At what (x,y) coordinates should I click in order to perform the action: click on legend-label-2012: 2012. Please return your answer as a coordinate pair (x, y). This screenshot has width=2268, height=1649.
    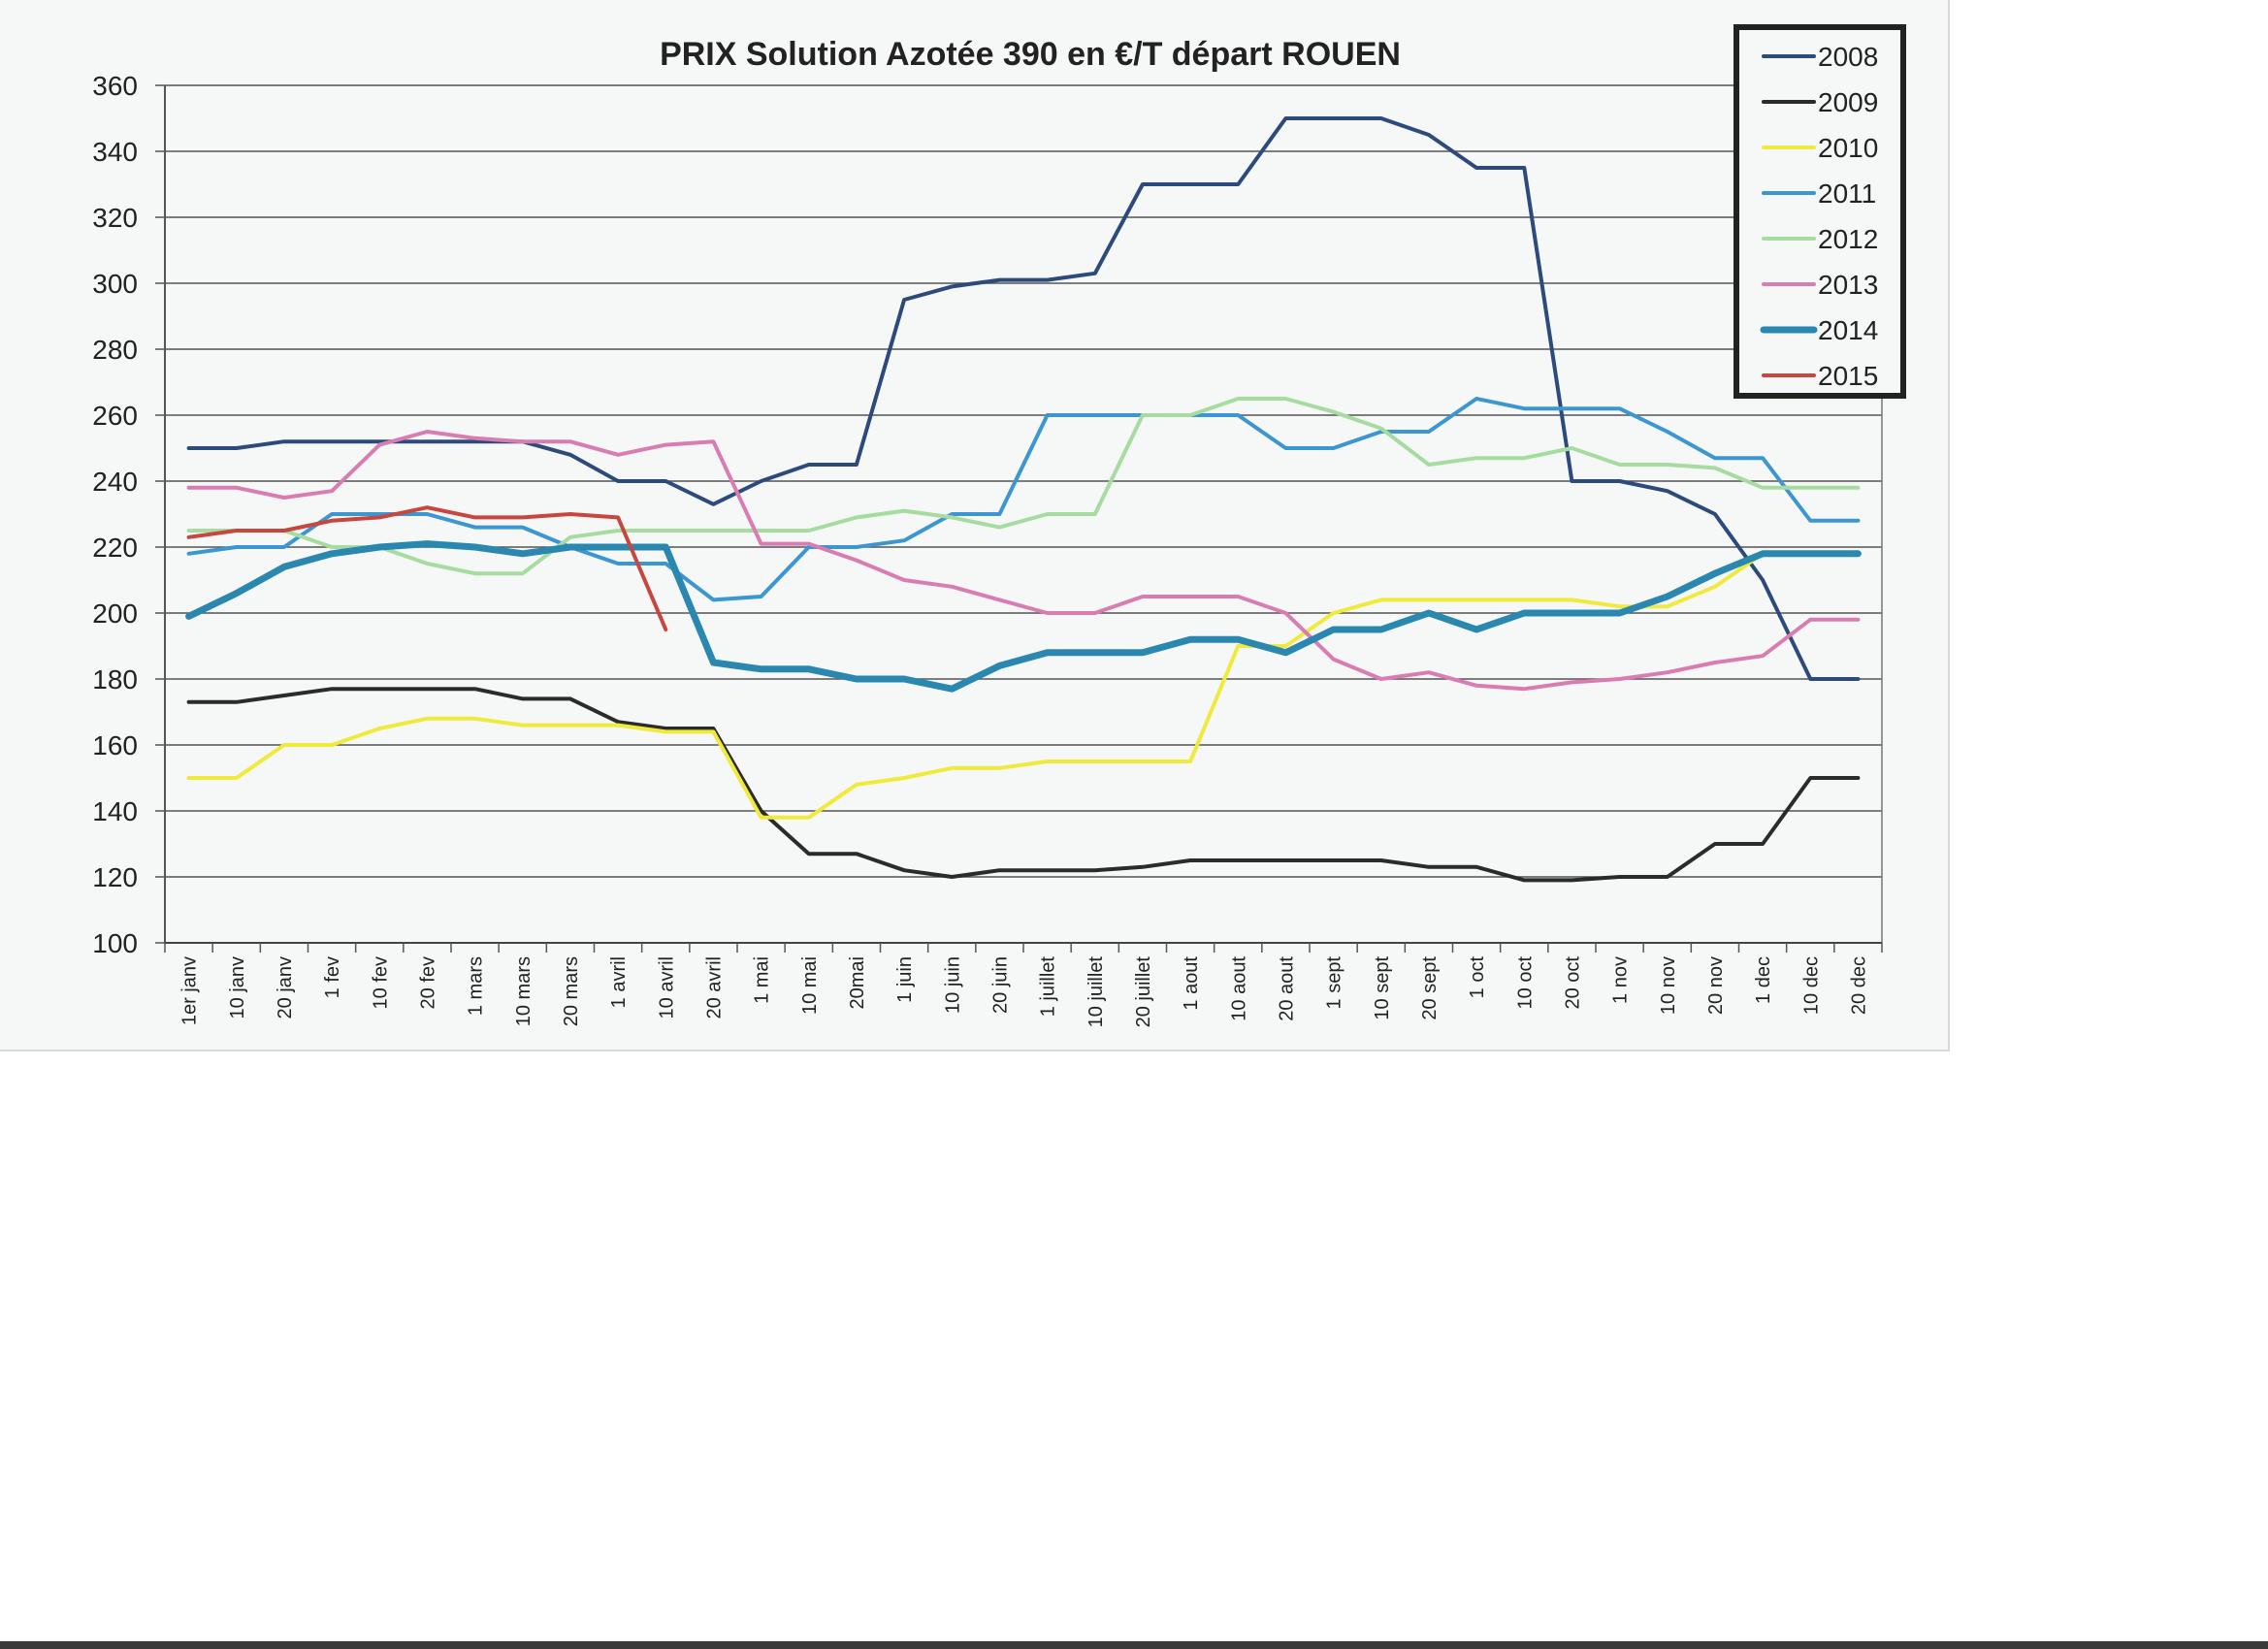
    Looking at the image, I should click on (1848, 239).